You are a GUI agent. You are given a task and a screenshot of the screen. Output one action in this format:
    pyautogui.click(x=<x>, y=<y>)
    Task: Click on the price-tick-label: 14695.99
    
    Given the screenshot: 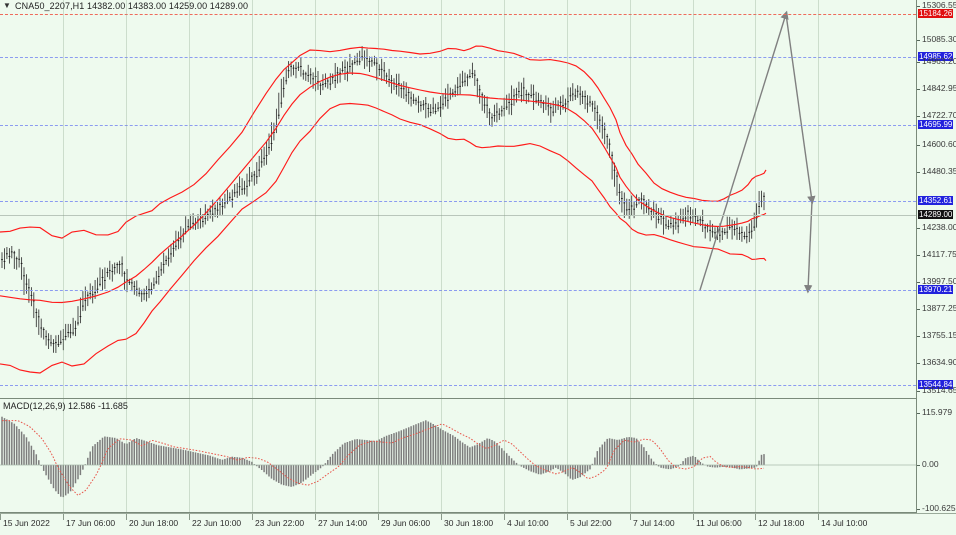 What is the action you would take?
    pyautogui.click(x=936, y=124)
    